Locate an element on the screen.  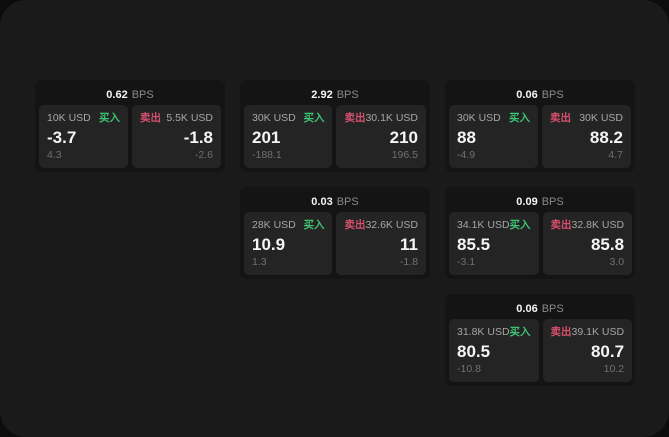
quote-card: 0.62 BPS 10K USD 买入 -3.7 4.3 卖出 5.5K USD is located at coordinates (130, 126).